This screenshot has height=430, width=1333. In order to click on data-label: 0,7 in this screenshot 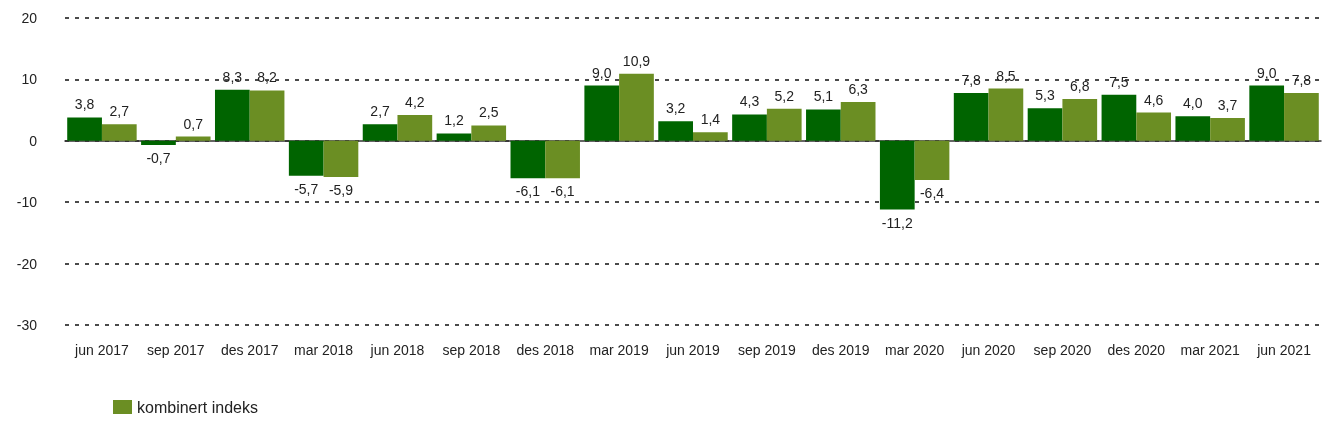, I will do `click(193, 123)`.